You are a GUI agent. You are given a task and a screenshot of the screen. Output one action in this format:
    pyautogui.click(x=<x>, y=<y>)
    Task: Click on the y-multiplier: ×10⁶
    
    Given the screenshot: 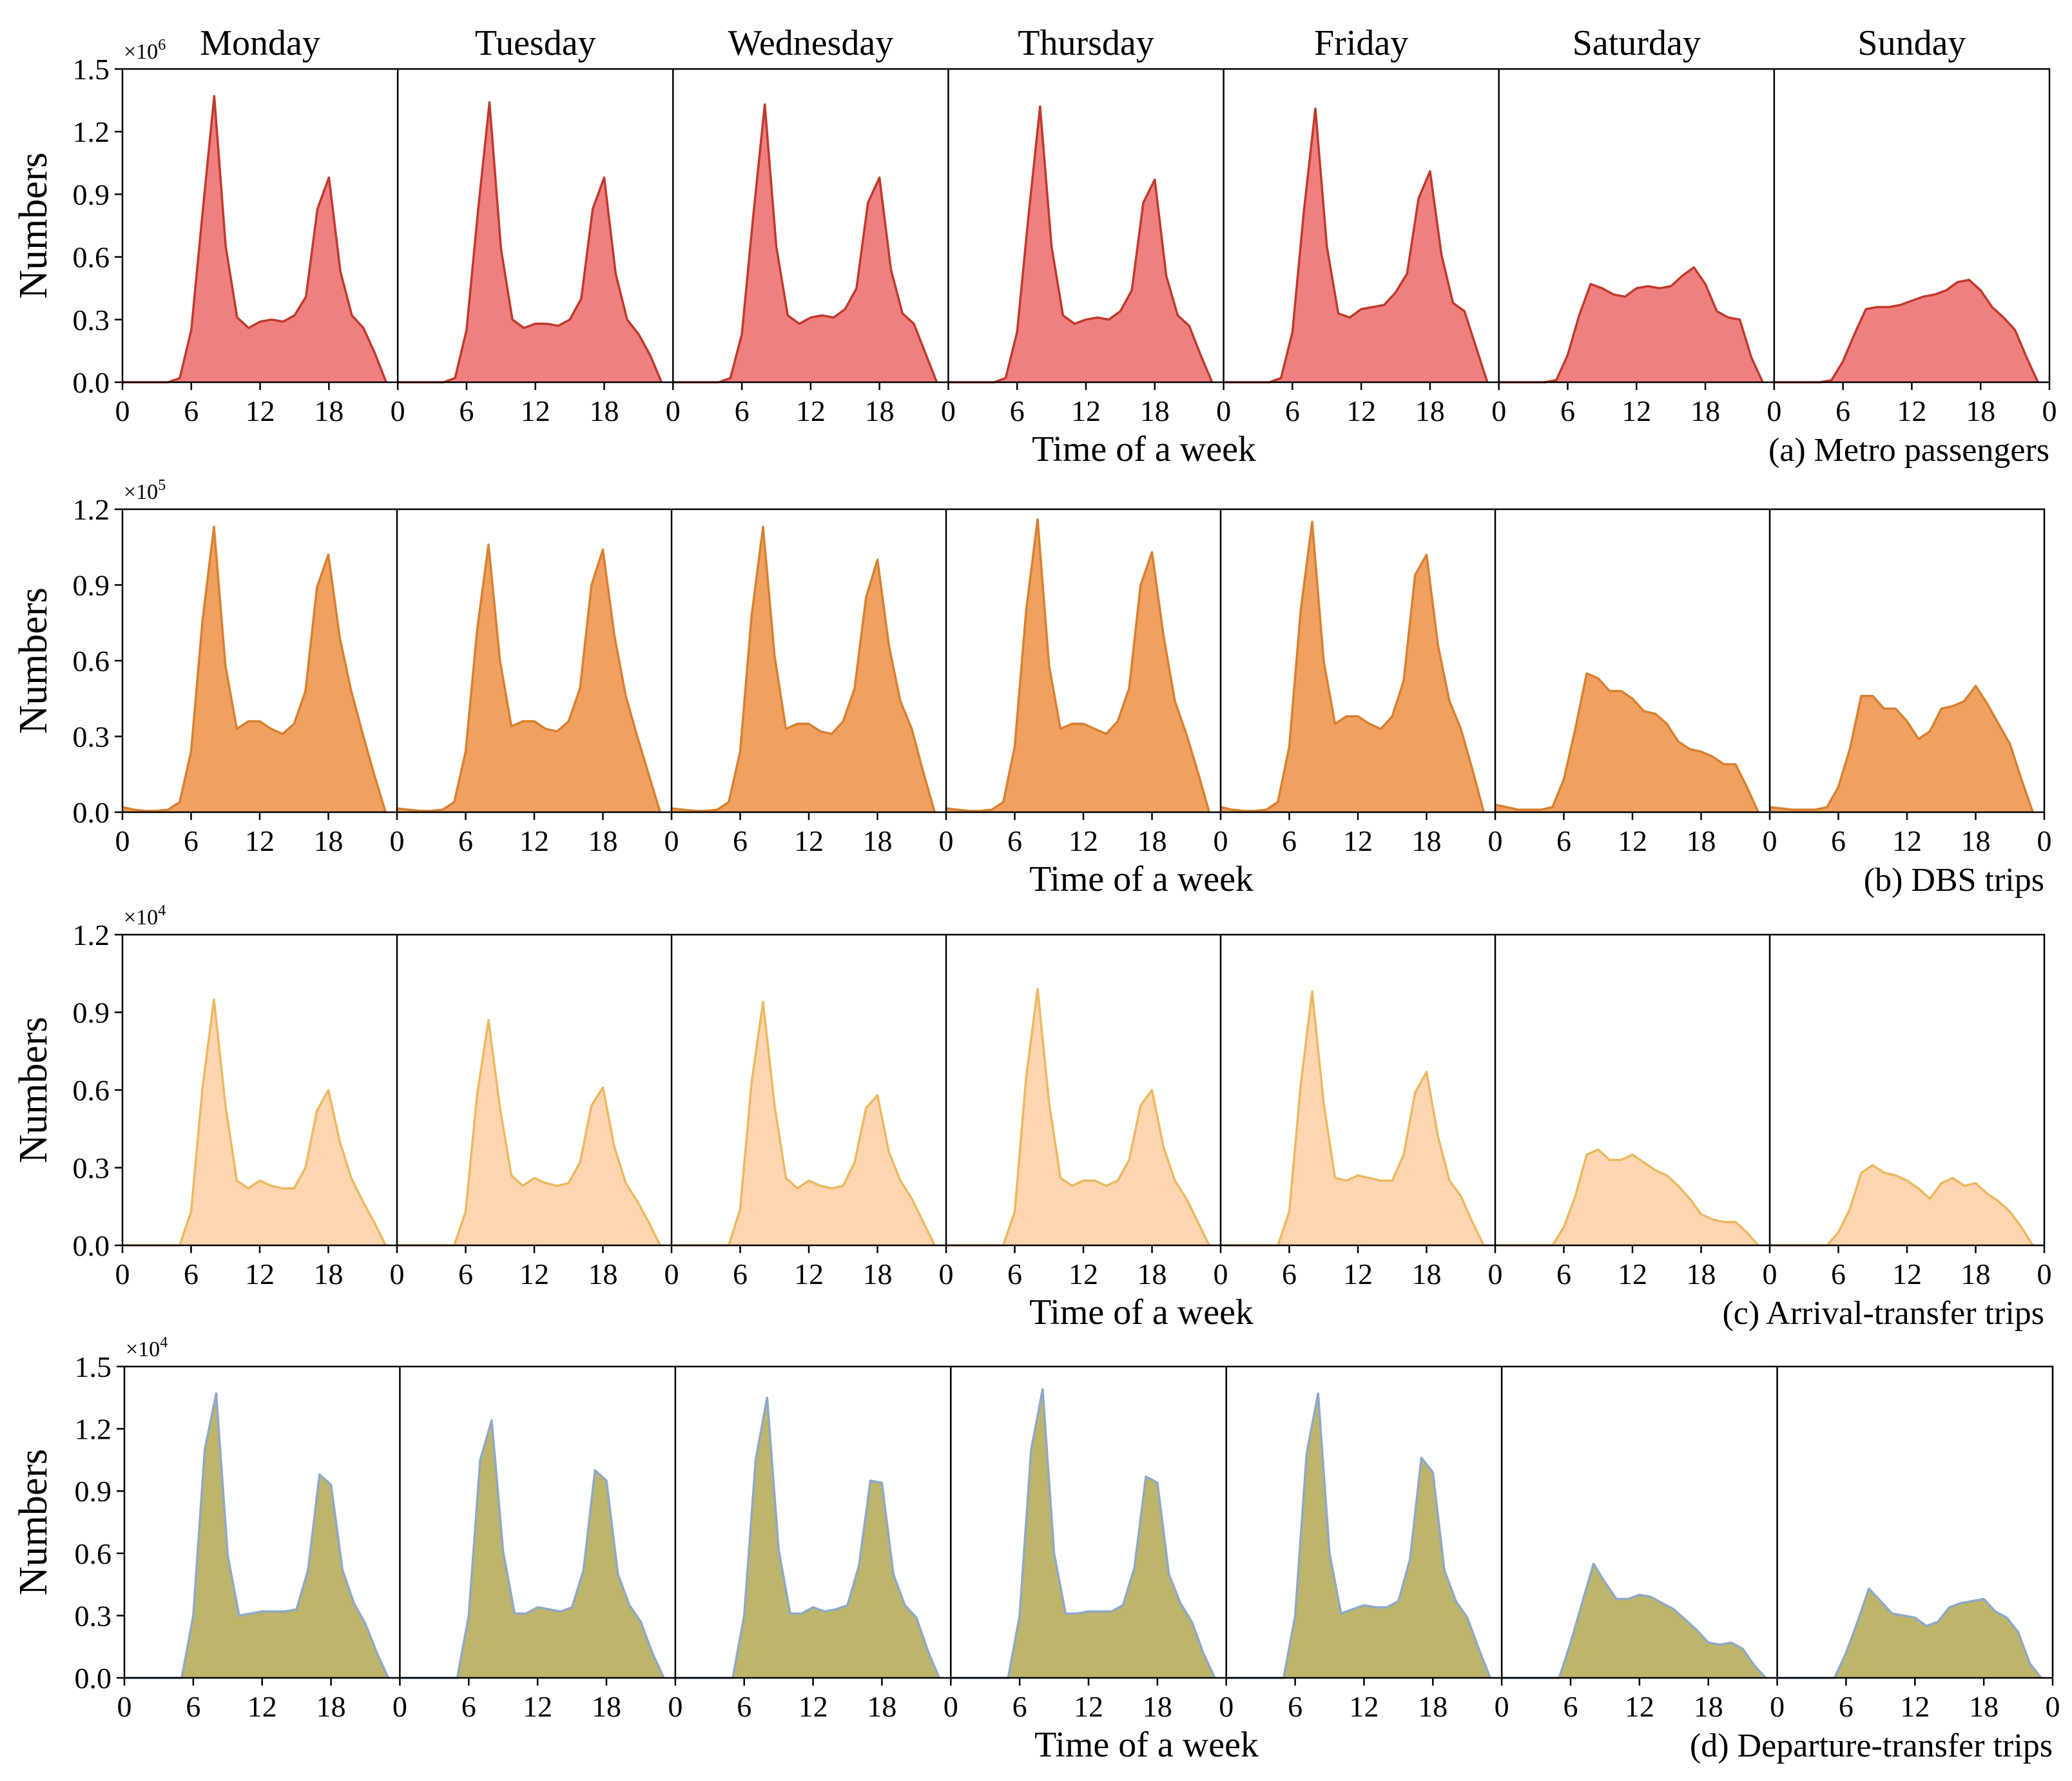 What is the action you would take?
    pyautogui.click(x=145, y=50)
    